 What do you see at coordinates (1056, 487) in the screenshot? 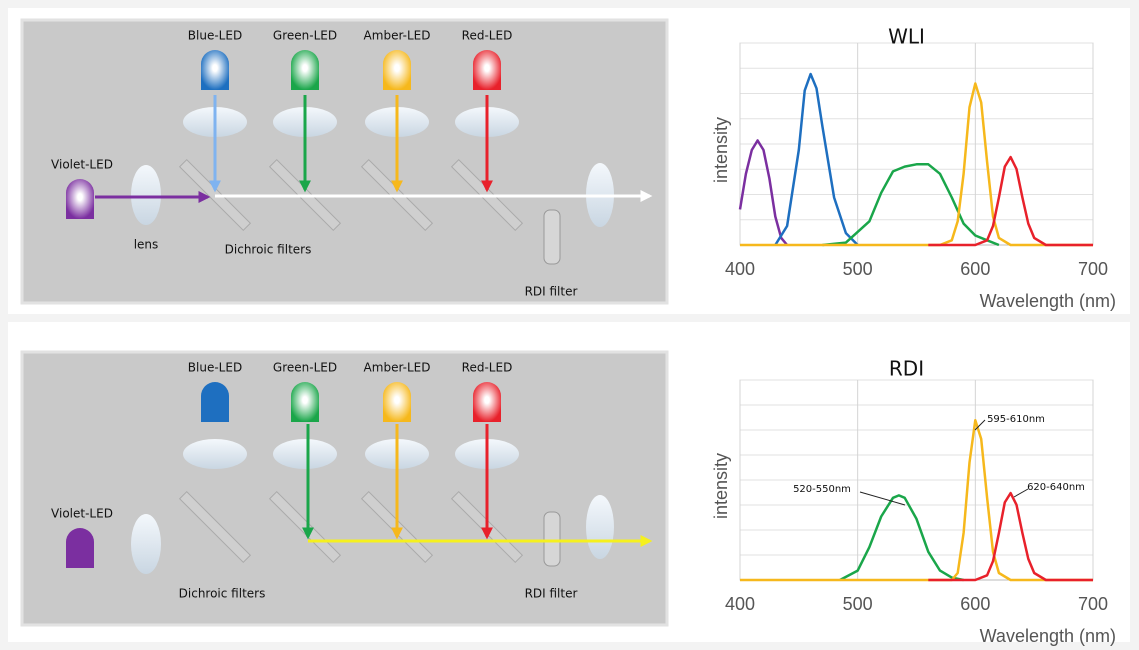
I see `annotation: 620-640nm` at bounding box center [1056, 487].